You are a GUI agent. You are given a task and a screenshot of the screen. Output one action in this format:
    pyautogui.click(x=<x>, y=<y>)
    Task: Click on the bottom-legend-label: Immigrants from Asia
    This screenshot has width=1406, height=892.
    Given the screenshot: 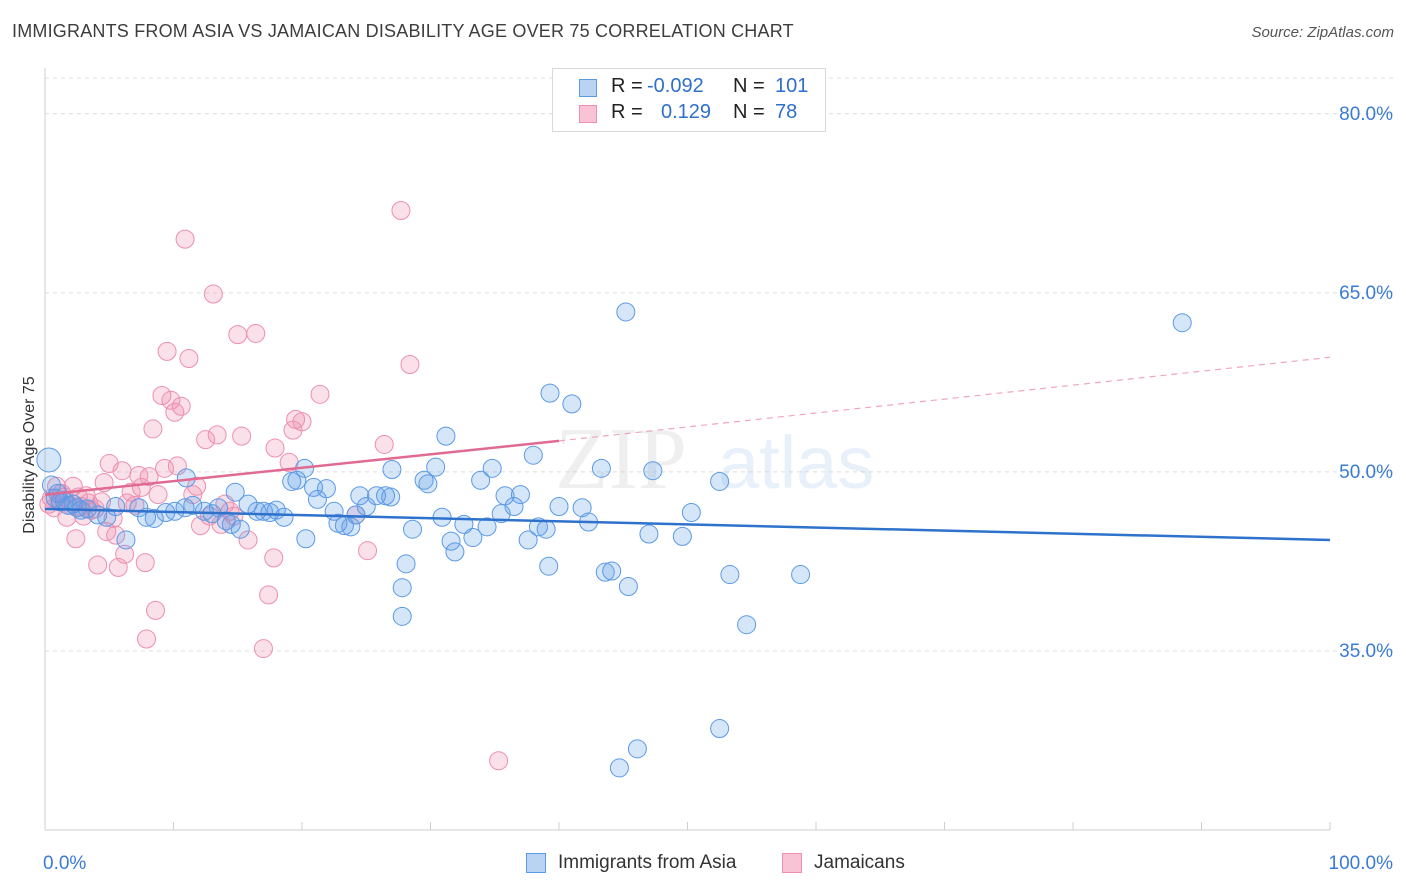 What is the action you would take?
    pyautogui.click(x=647, y=862)
    